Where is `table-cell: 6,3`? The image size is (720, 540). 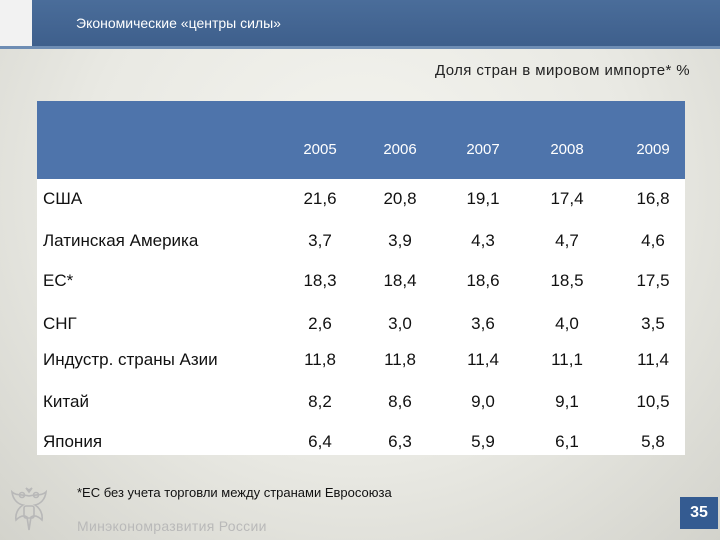
table-cell: 6,3 is located at coordinates (400, 441).